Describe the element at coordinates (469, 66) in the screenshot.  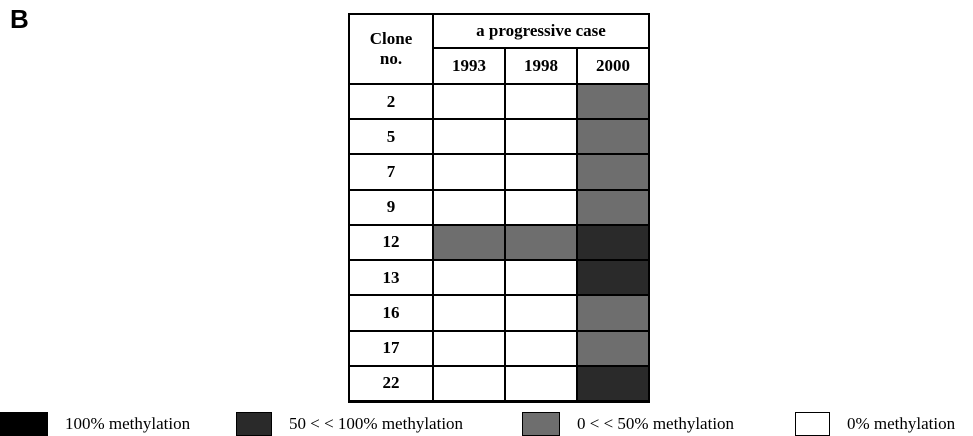
I see `header-year: 1993` at that location.